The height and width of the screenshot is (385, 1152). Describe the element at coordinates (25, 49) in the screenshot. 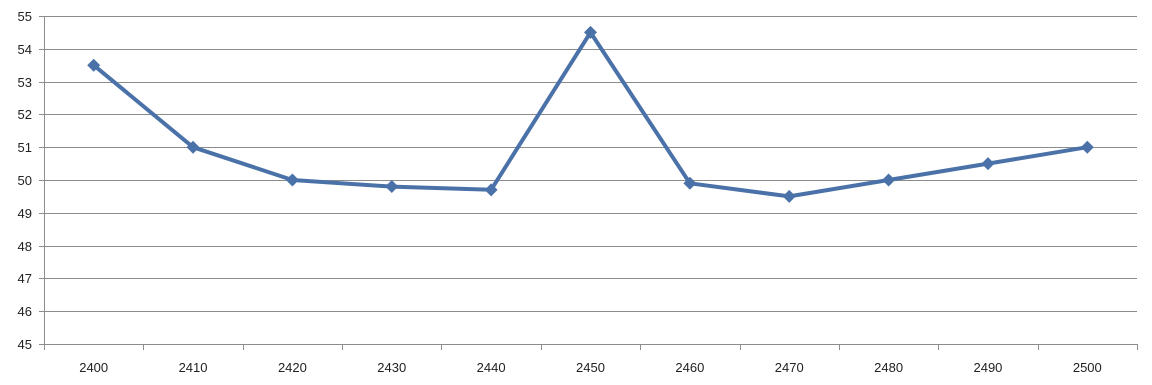

I see `y-tick-label: 54` at that location.